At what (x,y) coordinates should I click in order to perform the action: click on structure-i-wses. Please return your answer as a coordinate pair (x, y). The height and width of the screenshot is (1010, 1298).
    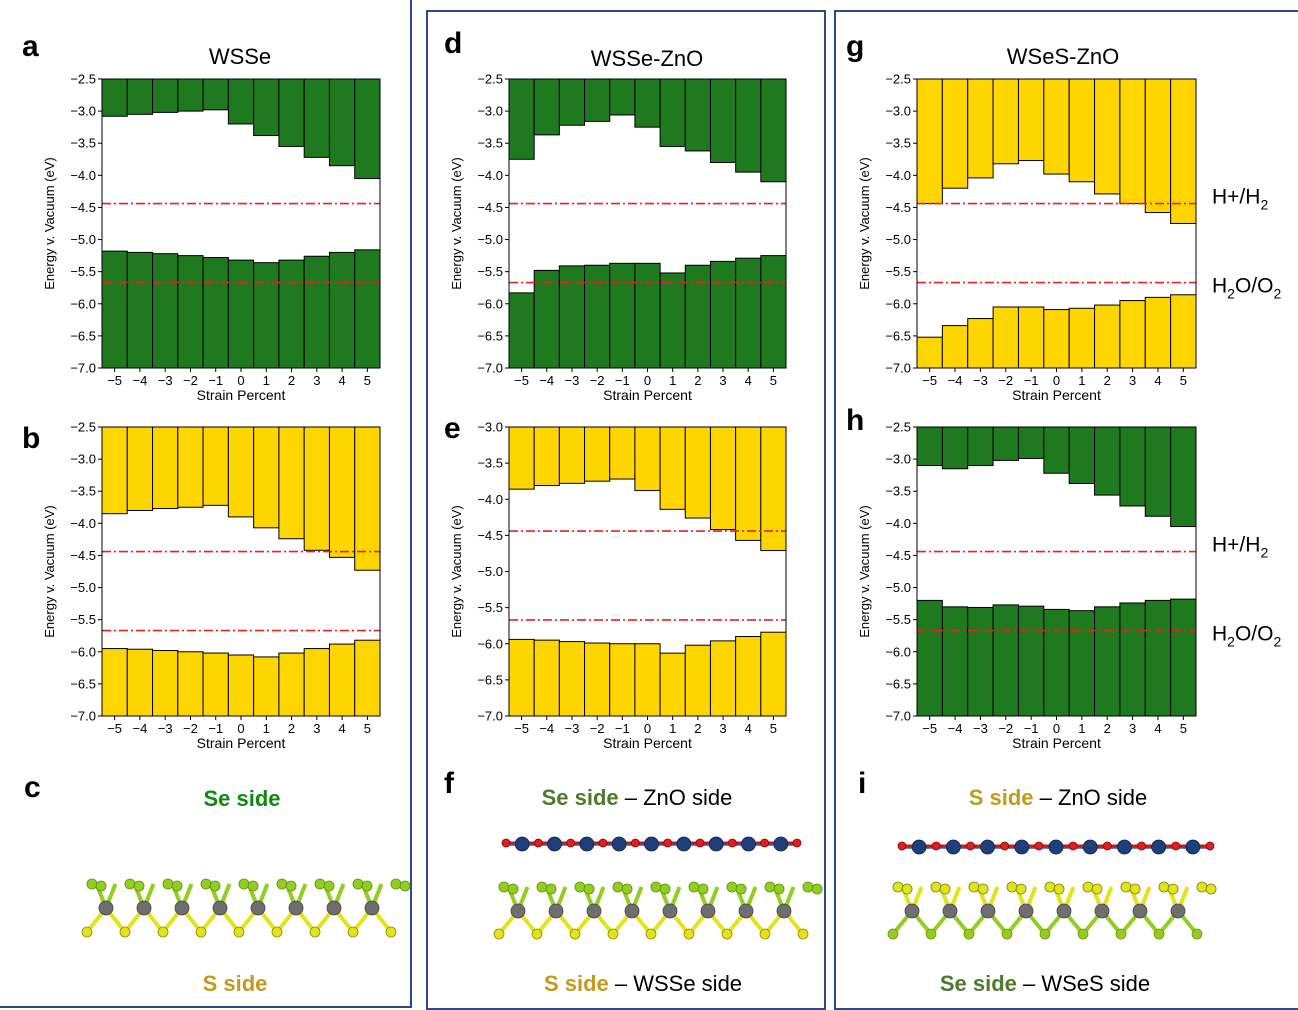
    Looking at the image, I should click on (1052, 910).